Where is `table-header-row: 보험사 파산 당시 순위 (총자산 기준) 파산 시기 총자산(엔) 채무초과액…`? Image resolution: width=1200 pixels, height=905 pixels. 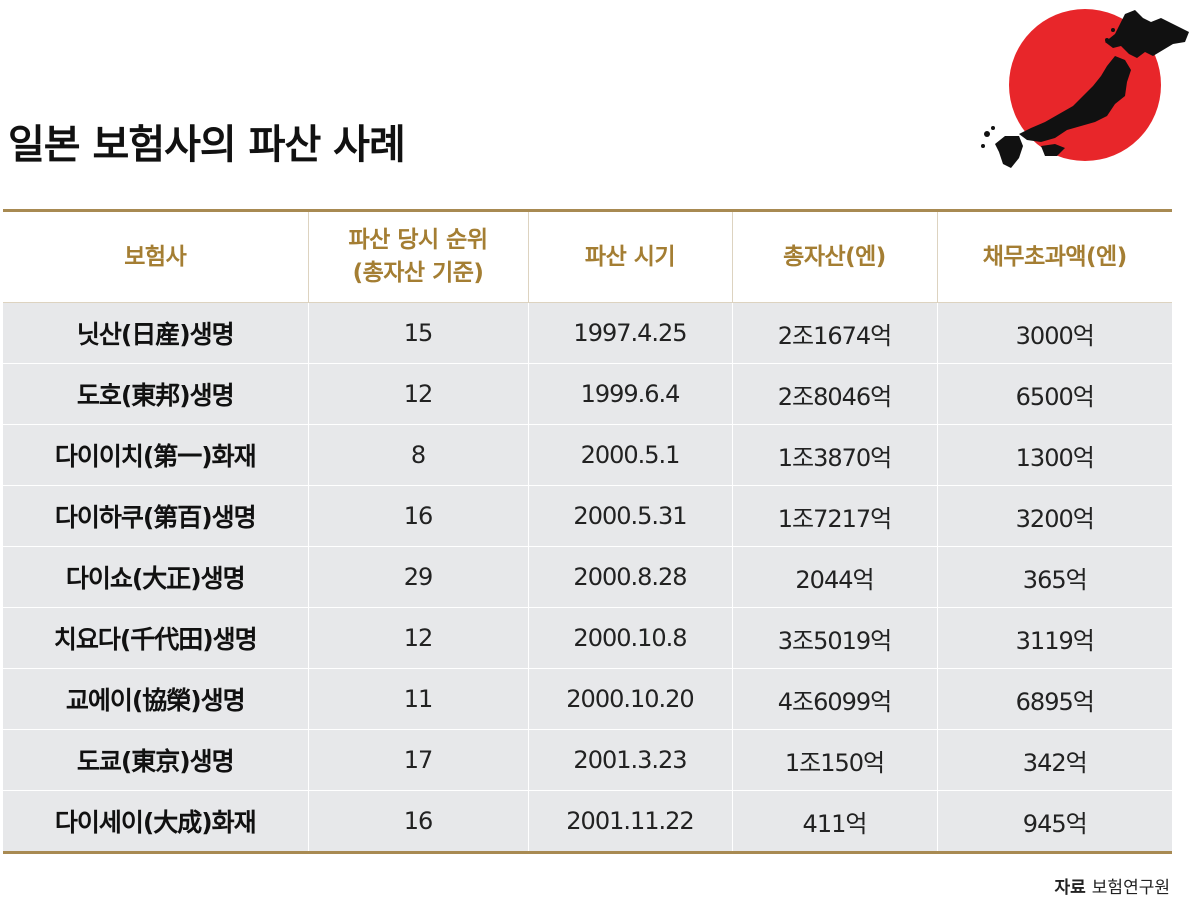
table-header-row: 보험사 파산 당시 순위 (총자산 기준) 파산 시기 총자산(엔) 채무초과액… is located at coordinates (587, 257).